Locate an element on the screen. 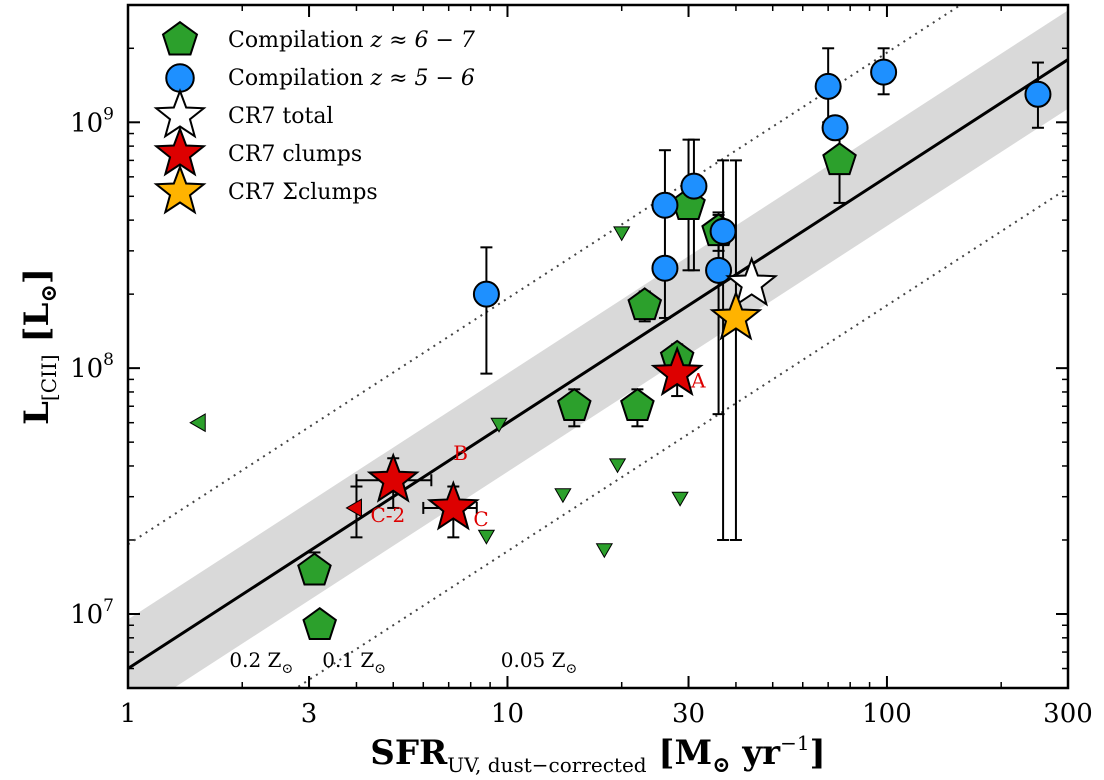 Image resolution: width=1104 pixels, height=780 pixels. y-tick-label-1-exp: 8 is located at coordinates (108, 360).